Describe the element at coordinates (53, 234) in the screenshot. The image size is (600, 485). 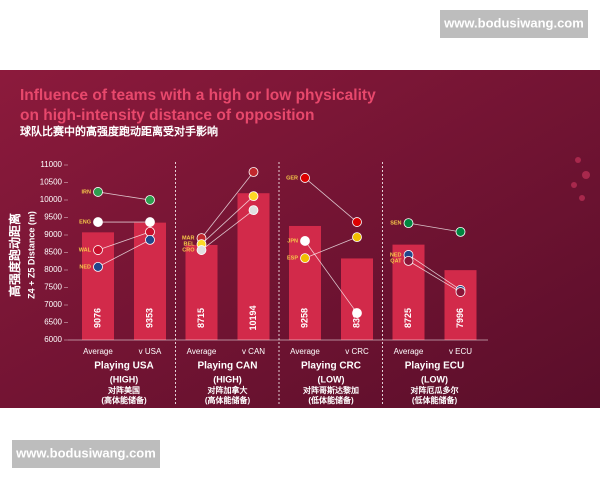
I see `y-tick-label: 9000` at that location.